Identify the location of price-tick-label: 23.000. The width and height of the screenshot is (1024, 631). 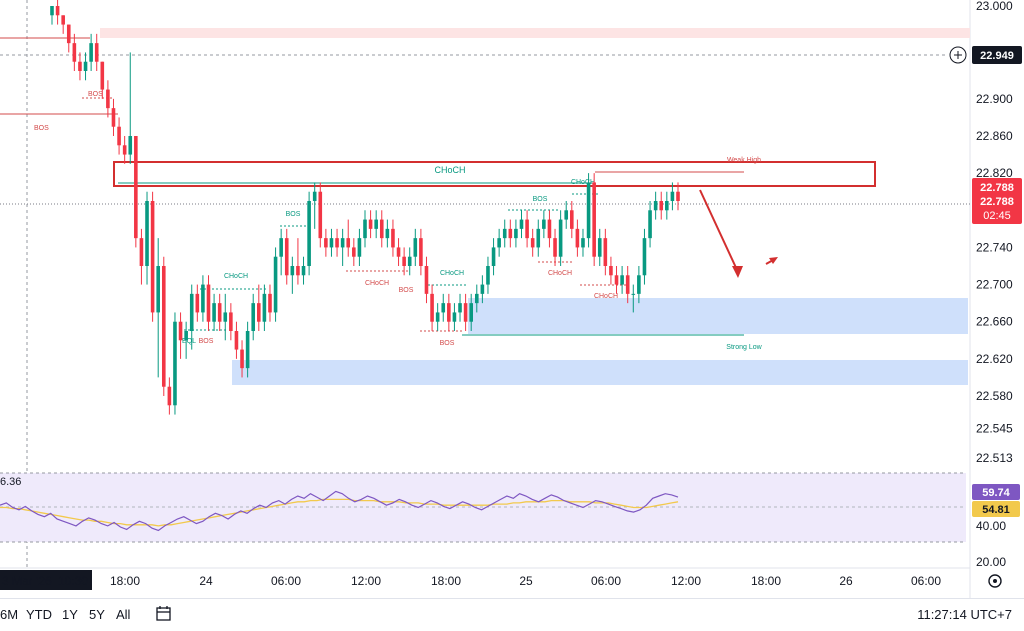
(994, 6).